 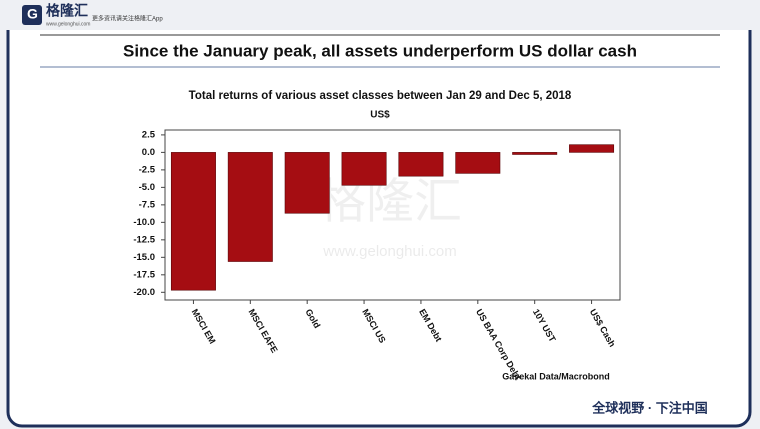 I want to click on footer: 全球视野 · 下注中国, so click(x=649, y=407).